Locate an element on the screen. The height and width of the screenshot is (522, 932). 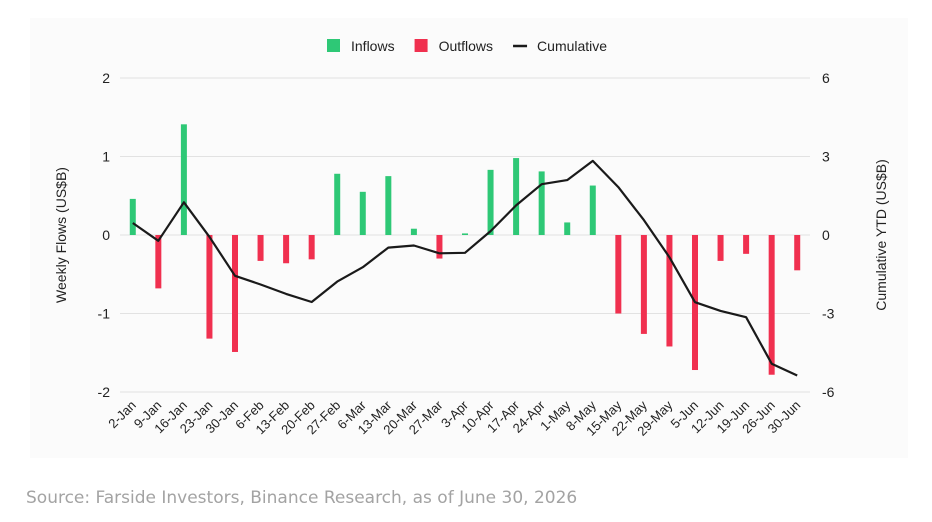
legend-label: Inflows is located at coordinates (373, 46).